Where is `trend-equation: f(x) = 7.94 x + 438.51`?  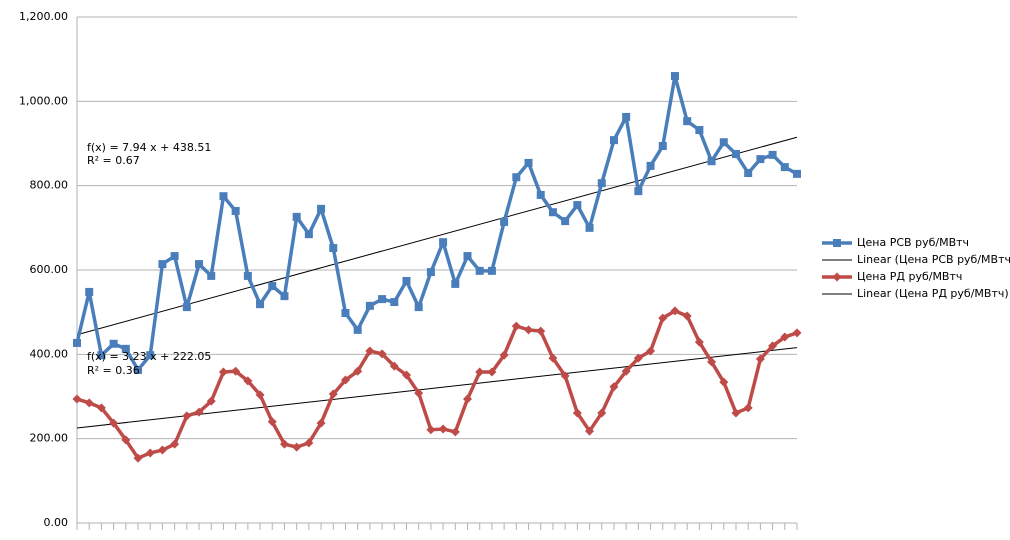
trend-equation: f(x) = 7.94 x + 438.51 is located at coordinates (149, 147).